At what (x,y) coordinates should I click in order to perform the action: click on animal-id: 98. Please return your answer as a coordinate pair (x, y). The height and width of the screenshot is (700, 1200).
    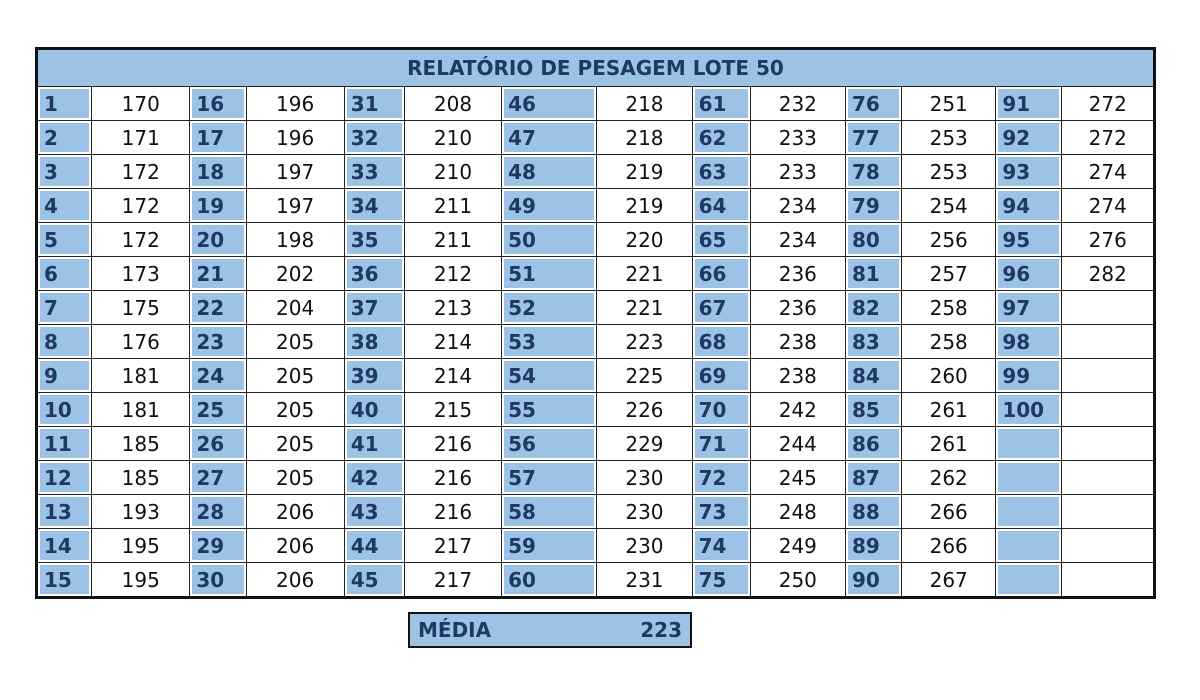
    Looking at the image, I should click on (1029, 341).